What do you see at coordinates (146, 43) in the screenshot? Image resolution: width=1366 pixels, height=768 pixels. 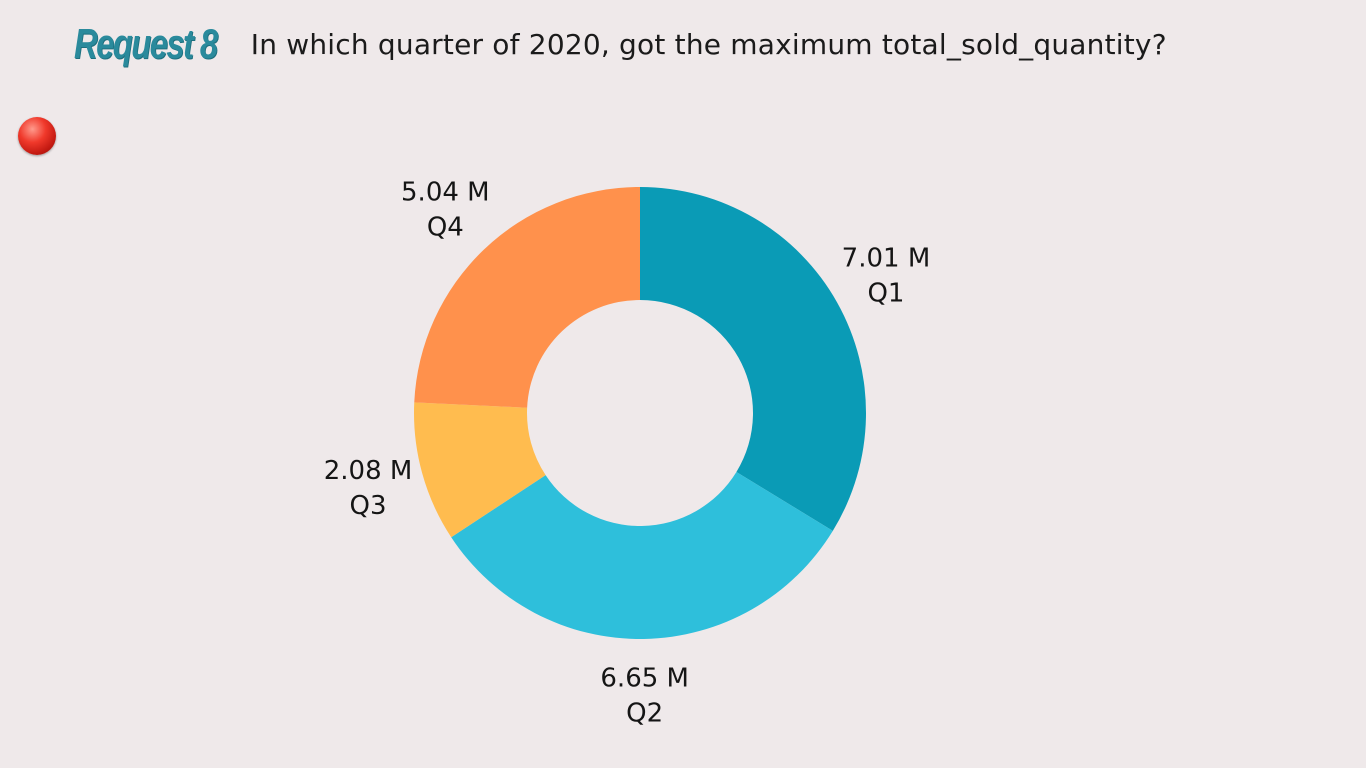 I see `request-badge: Request 8` at bounding box center [146, 43].